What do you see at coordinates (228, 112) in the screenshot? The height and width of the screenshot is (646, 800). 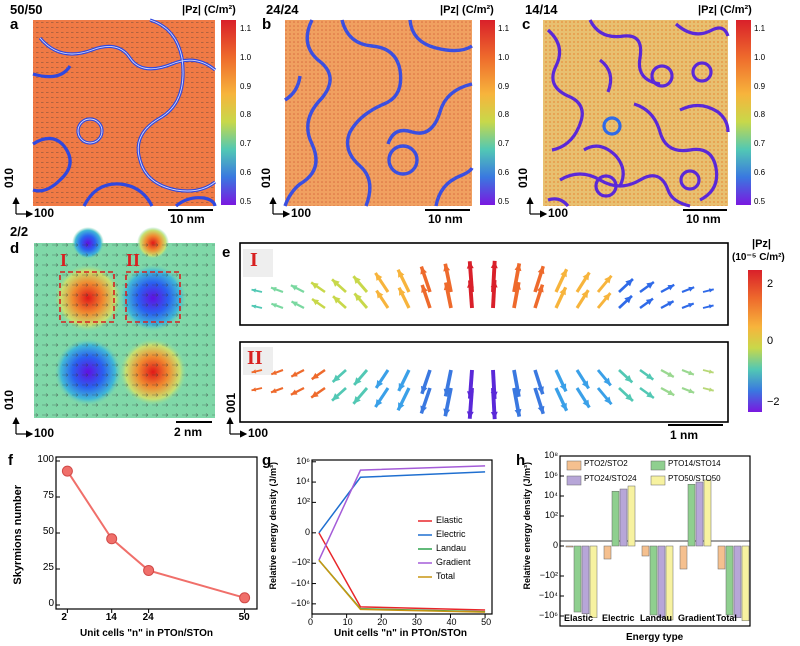 I see `colorbar-a` at bounding box center [228, 112].